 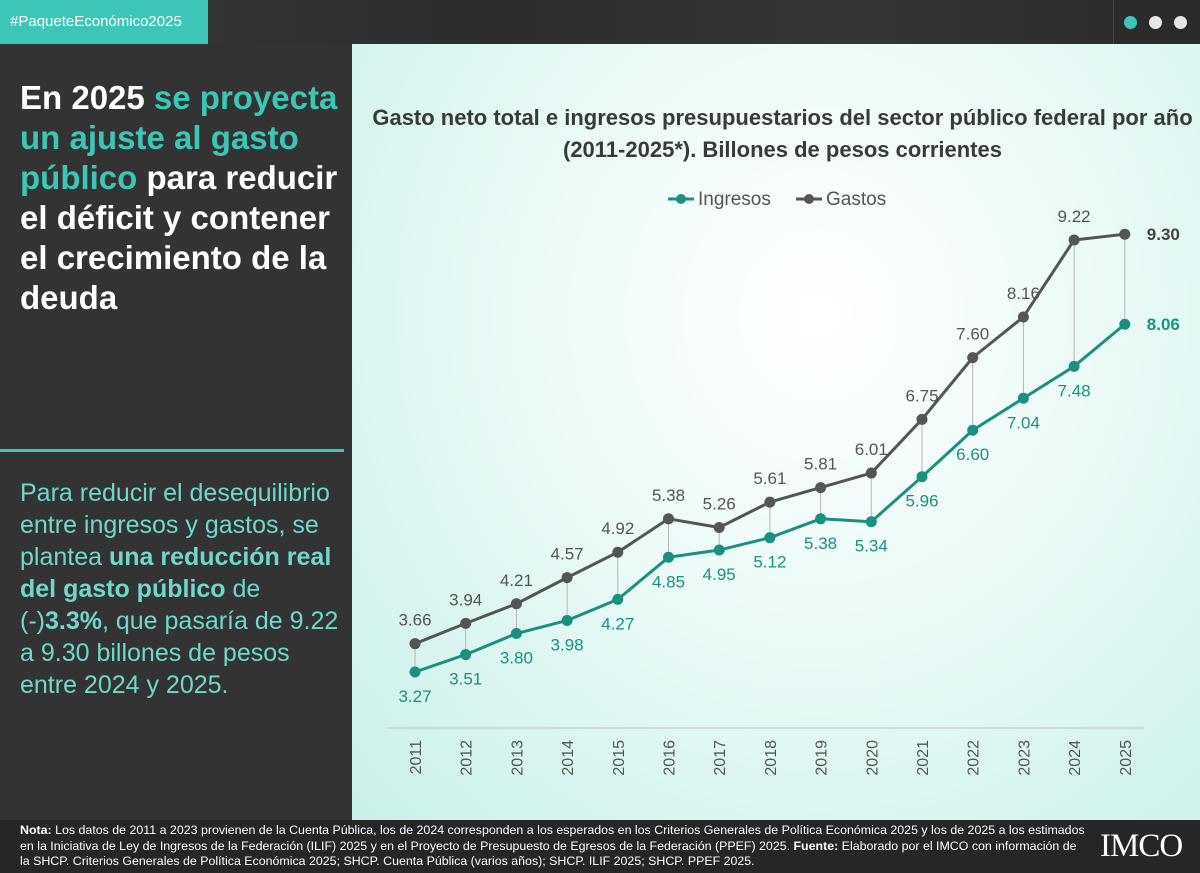 What do you see at coordinates (871, 449) in the screenshot?
I see `gastos-data-label: 6.01` at bounding box center [871, 449].